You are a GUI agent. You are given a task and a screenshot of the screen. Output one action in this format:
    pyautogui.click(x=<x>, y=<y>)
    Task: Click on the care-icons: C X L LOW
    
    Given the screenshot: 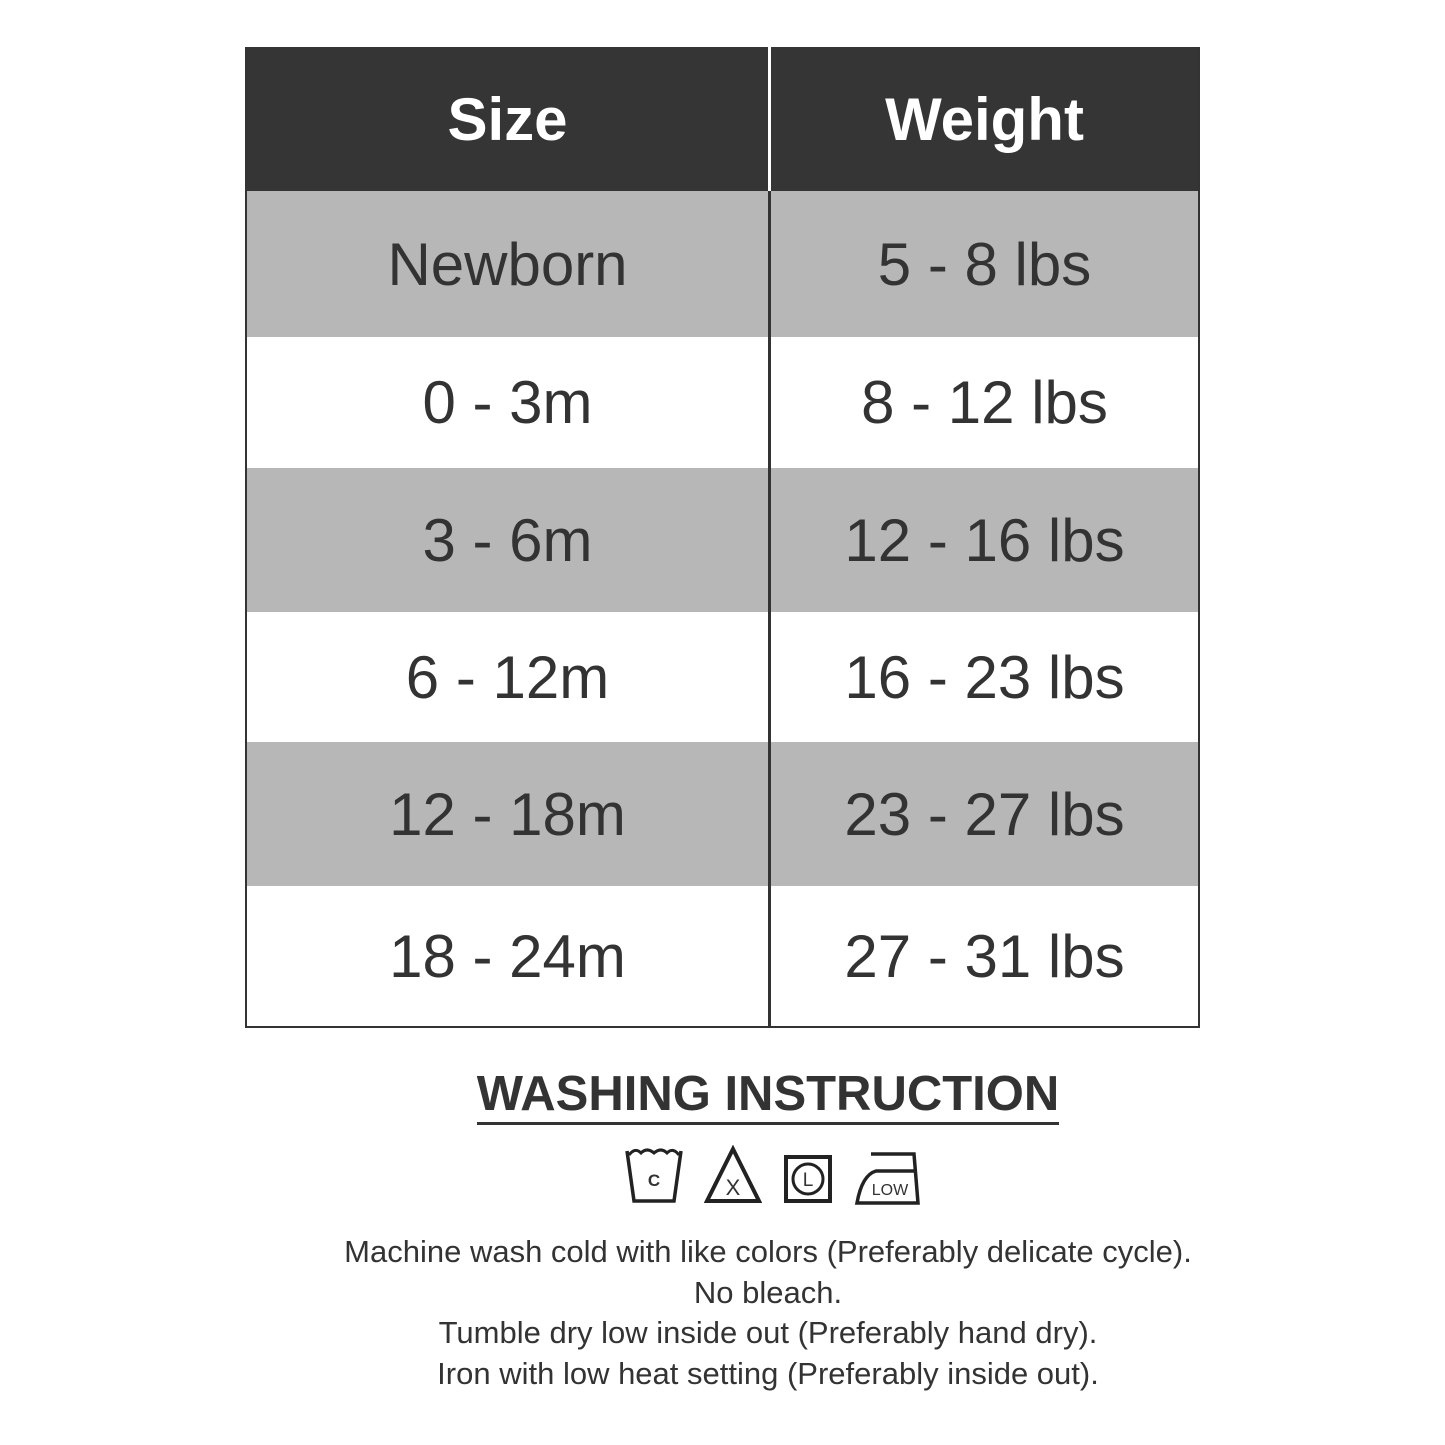 What is the action you would take?
    pyautogui.click(x=775, y=1176)
    